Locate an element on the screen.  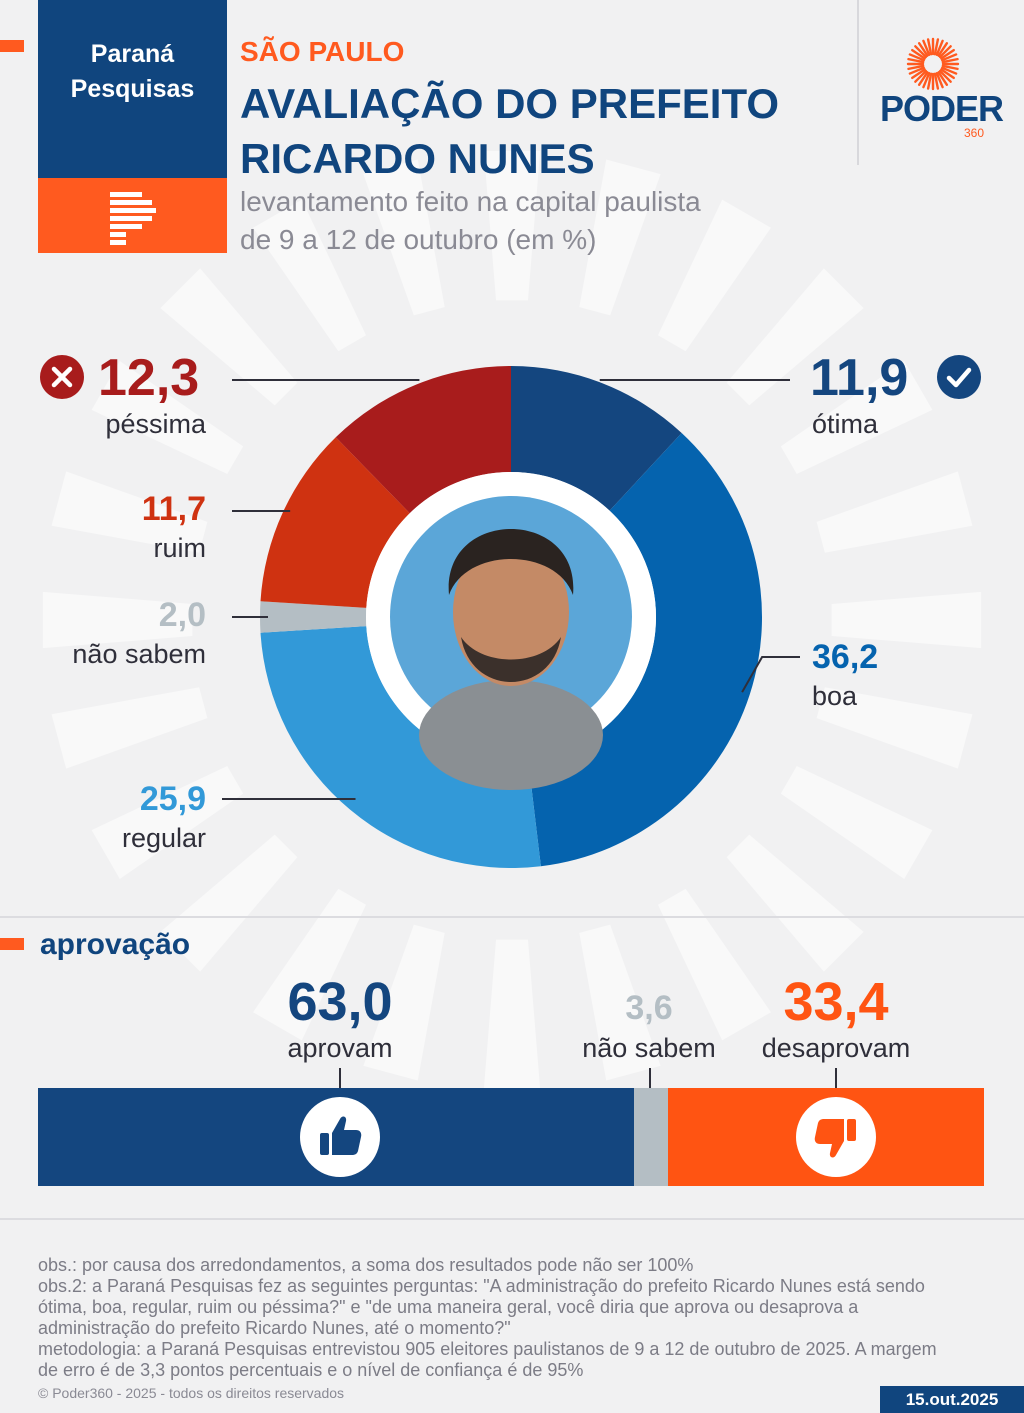
photo-face is located at coordinates (511, 612).